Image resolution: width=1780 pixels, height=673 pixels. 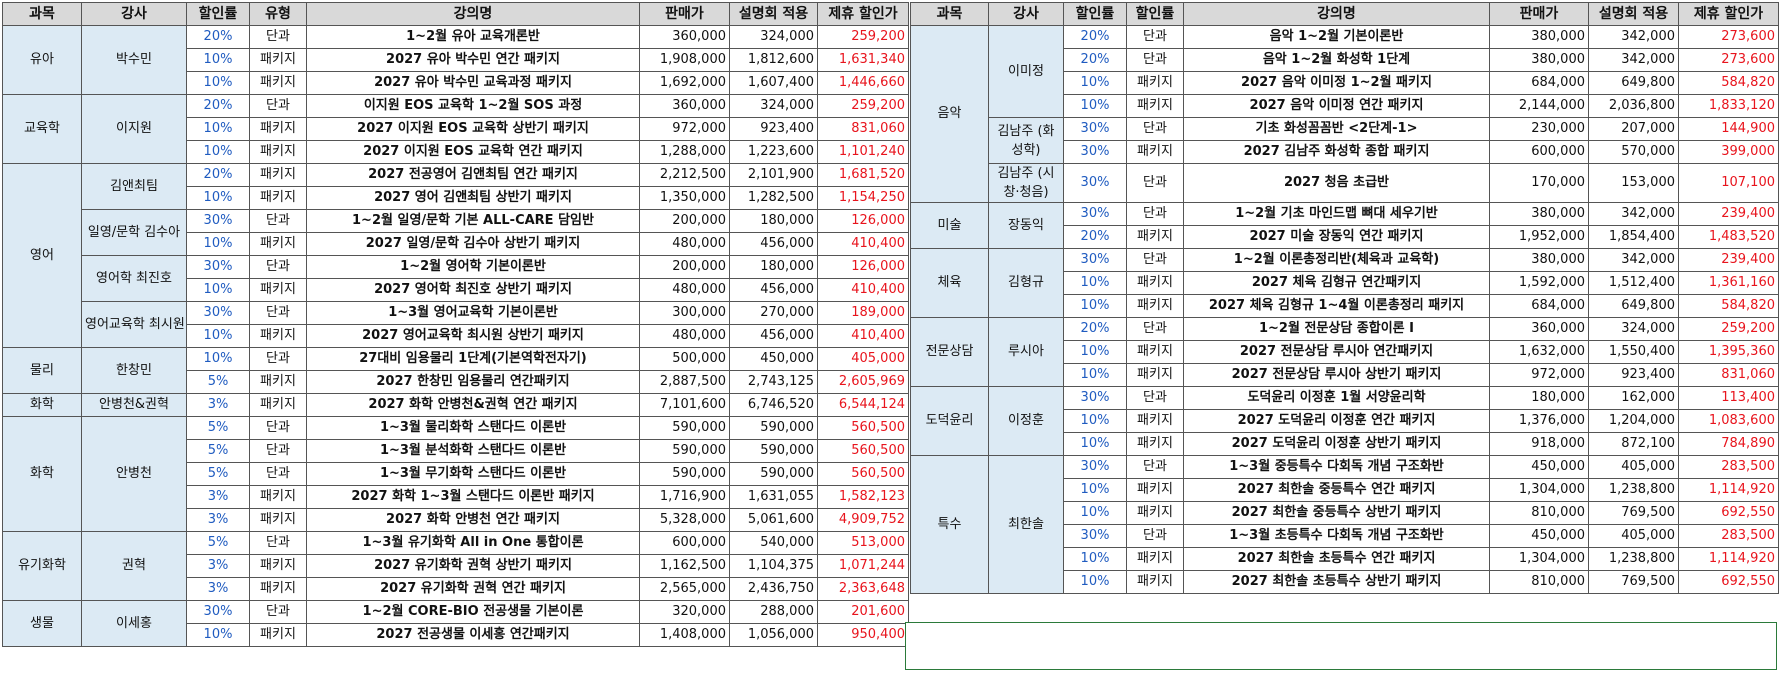 What do you see at coordinates (473, 566) in the screenshot?
I see `course-name: 2027 유기화학 권혁 상반기 패키지` at bounding box center [473, 566].